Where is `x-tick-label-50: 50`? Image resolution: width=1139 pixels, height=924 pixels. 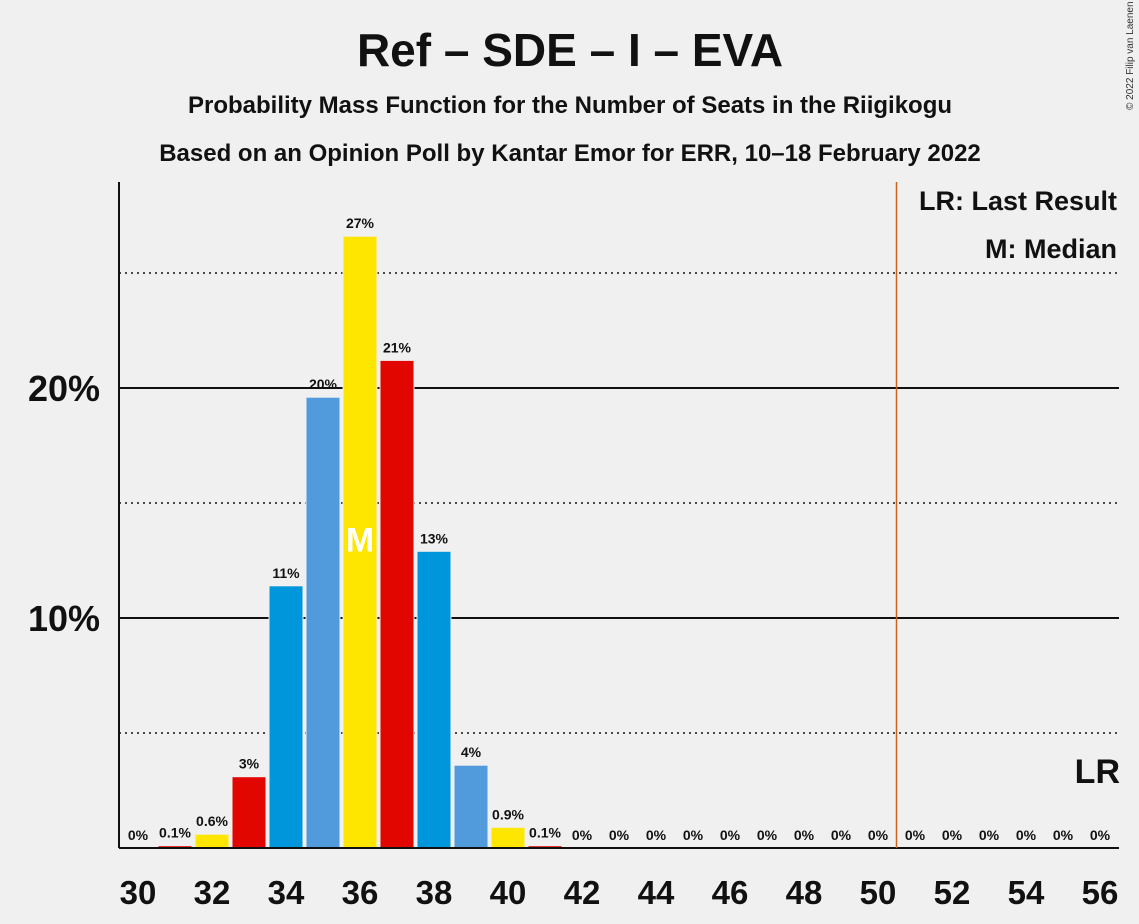 x-tick-label-50: 50 is located at coordinates (878, 892).